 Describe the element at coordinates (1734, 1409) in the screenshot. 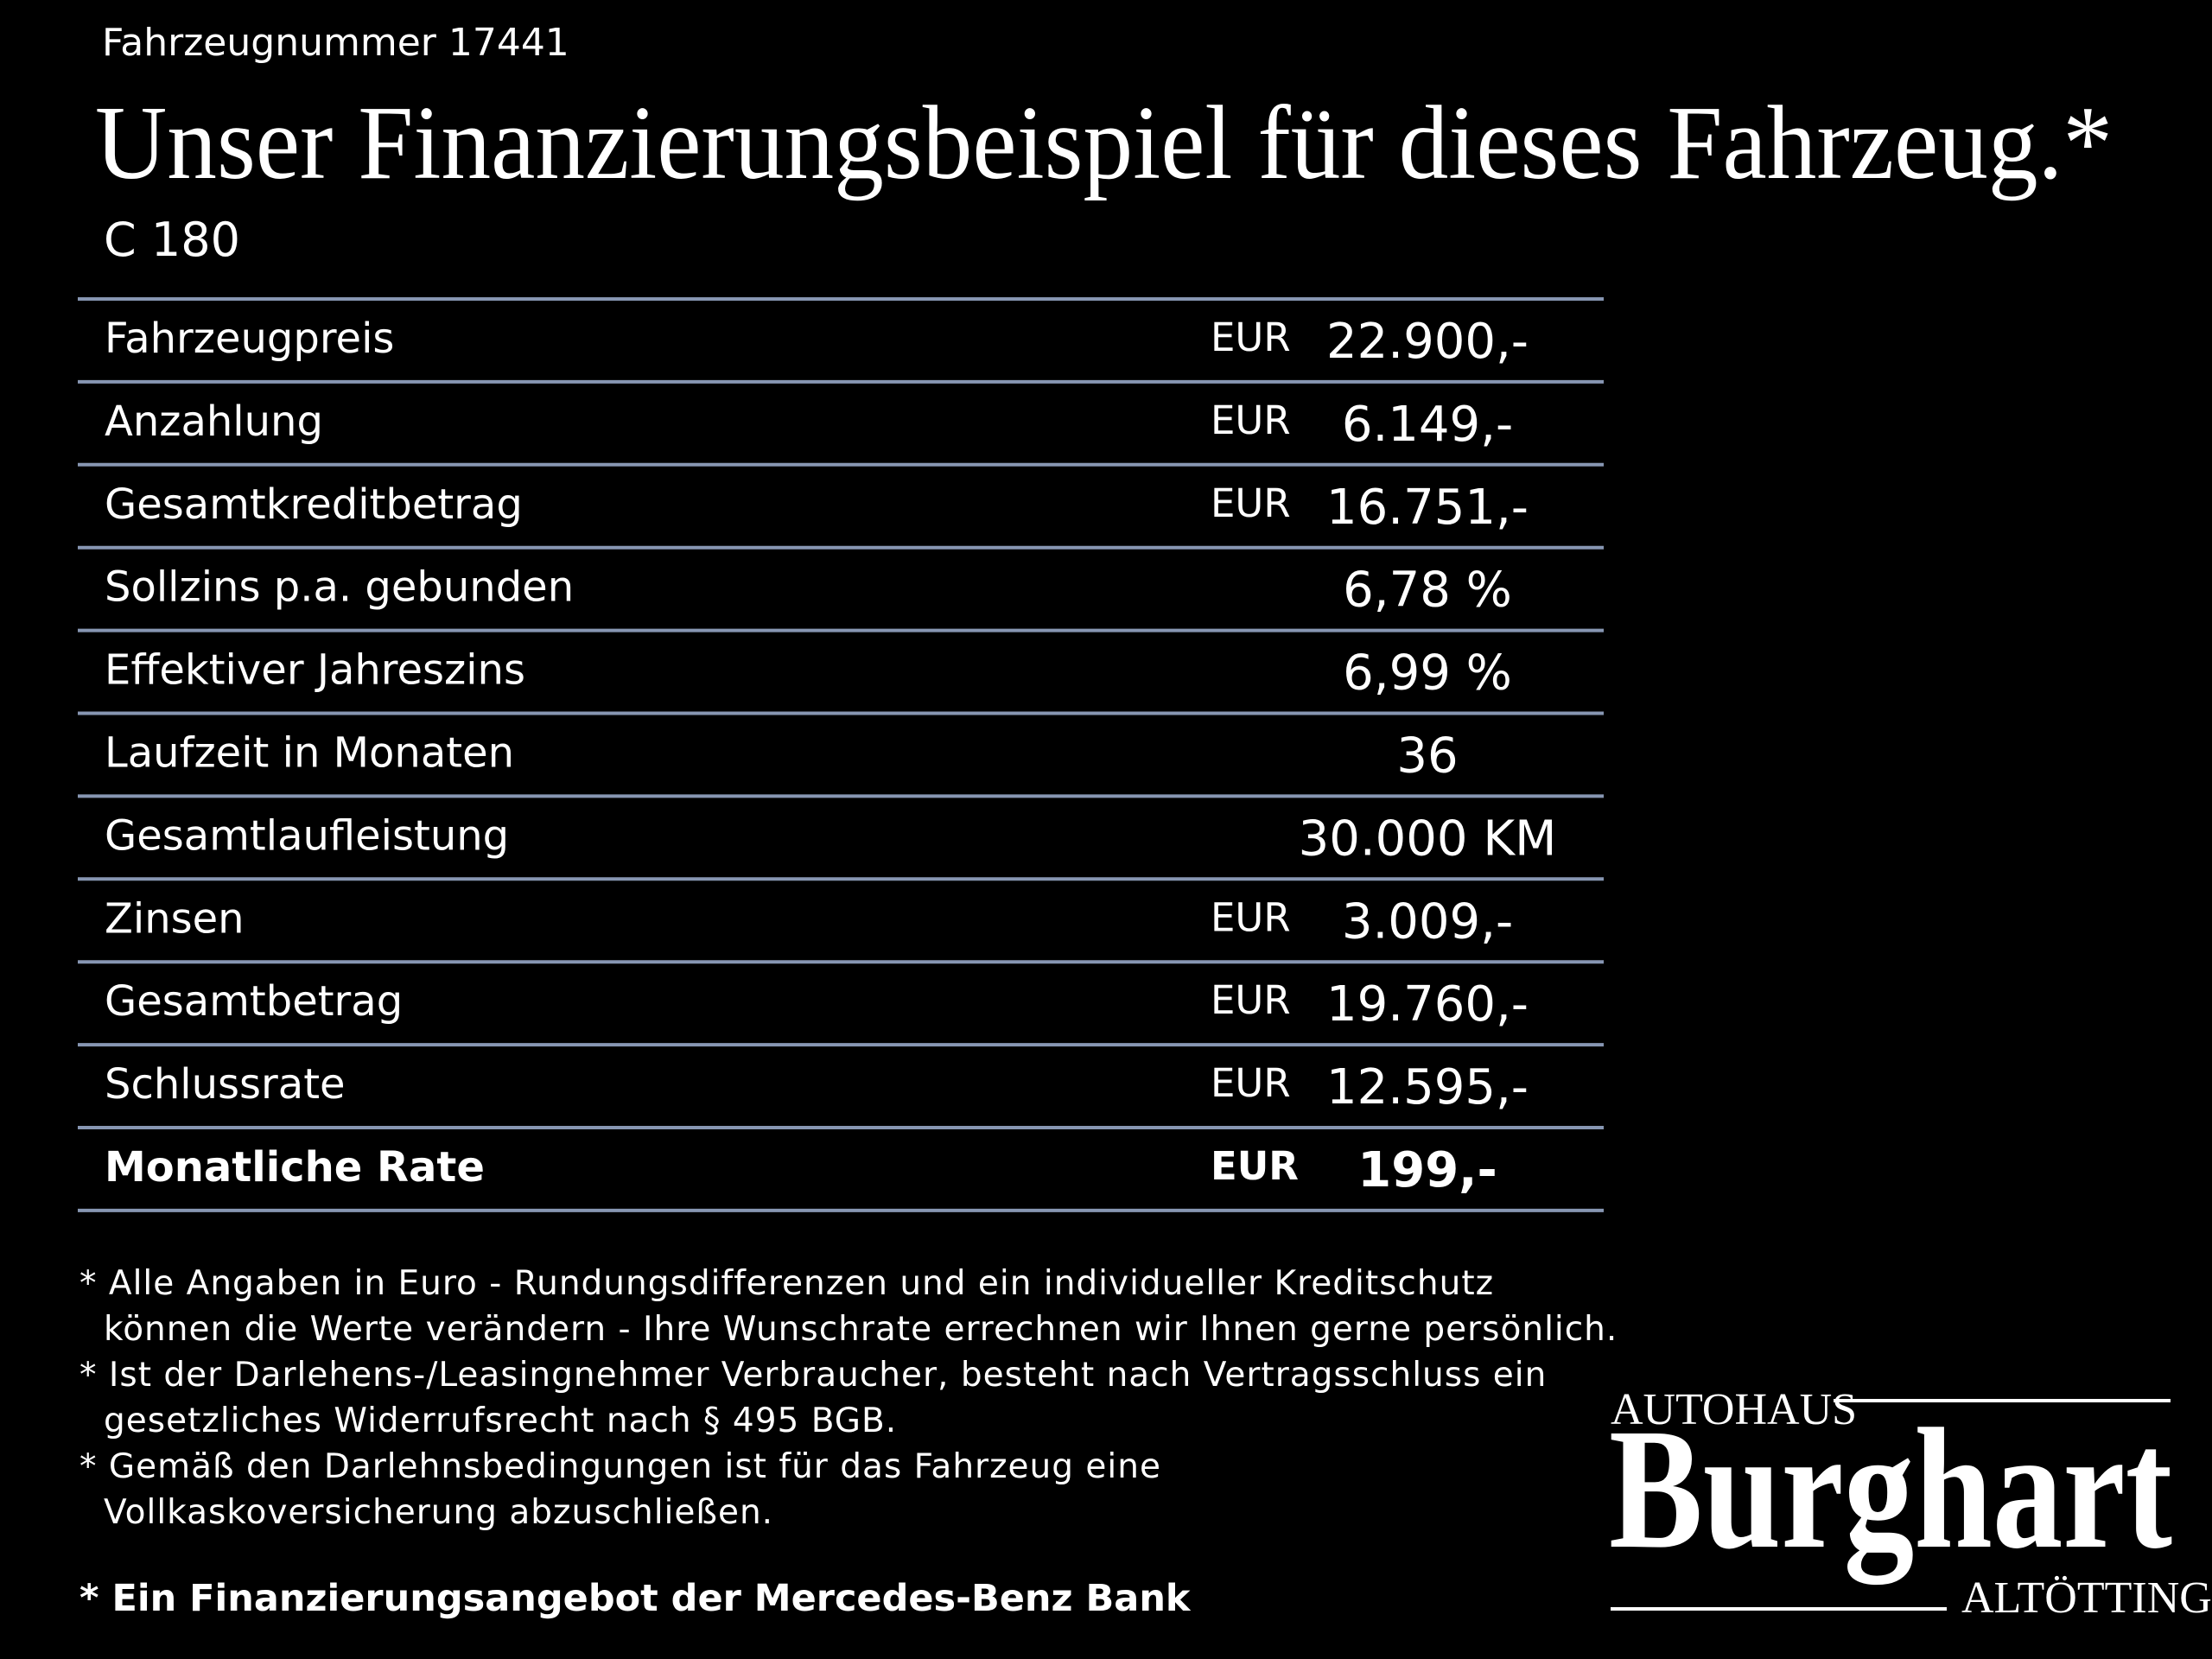

I see `logo-top: Autohaus` at that location.